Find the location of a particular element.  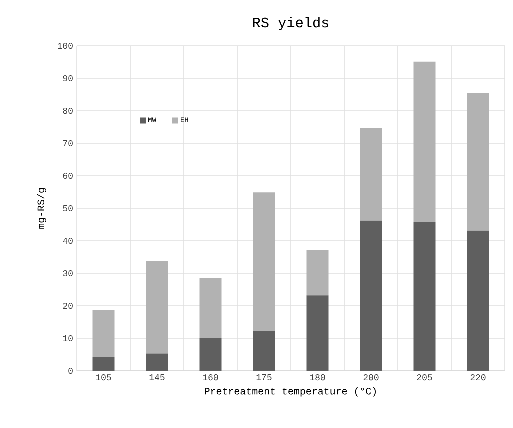

x-tick-label: 145 is located at coordinates (157, 377).